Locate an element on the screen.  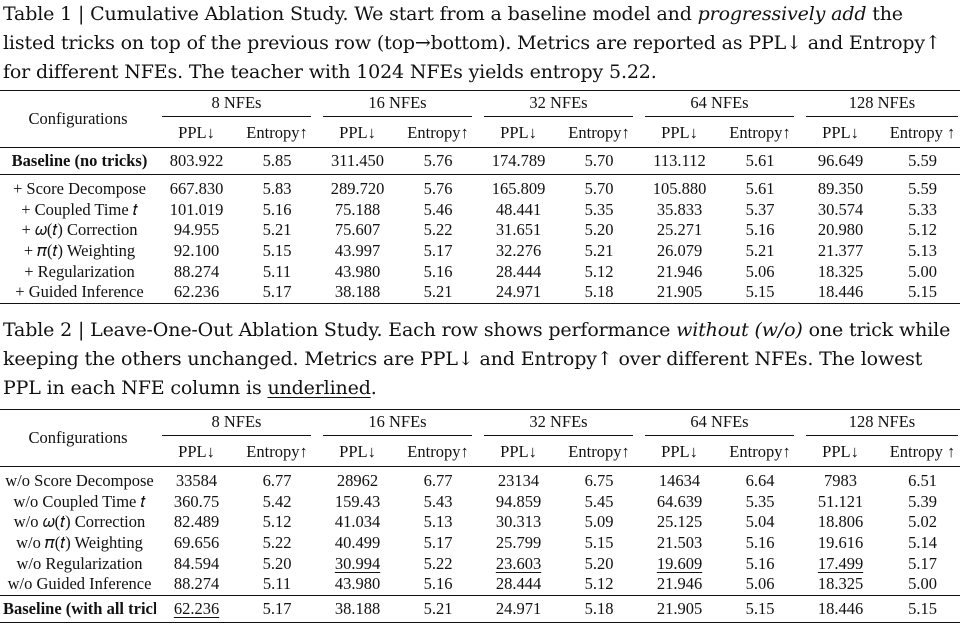
row-label: w/o Guided Inference is located at coordinates (79, 584).